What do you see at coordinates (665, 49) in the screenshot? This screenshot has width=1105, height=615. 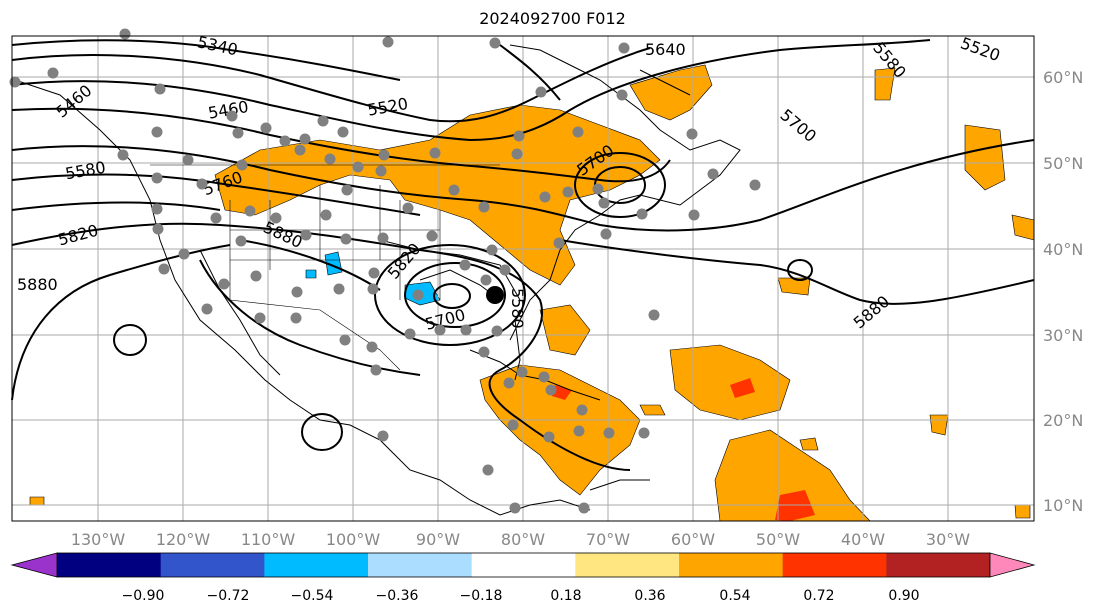 I see `contour-label-5640: 5640` at bounding box center [665, 49].